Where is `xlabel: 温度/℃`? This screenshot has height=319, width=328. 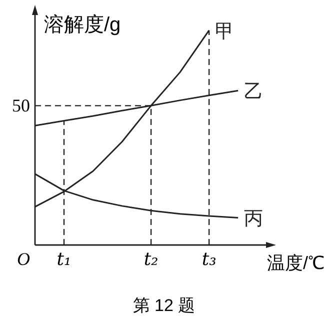
xlabel: 温度/℃ is located at coordinates (295, 263).